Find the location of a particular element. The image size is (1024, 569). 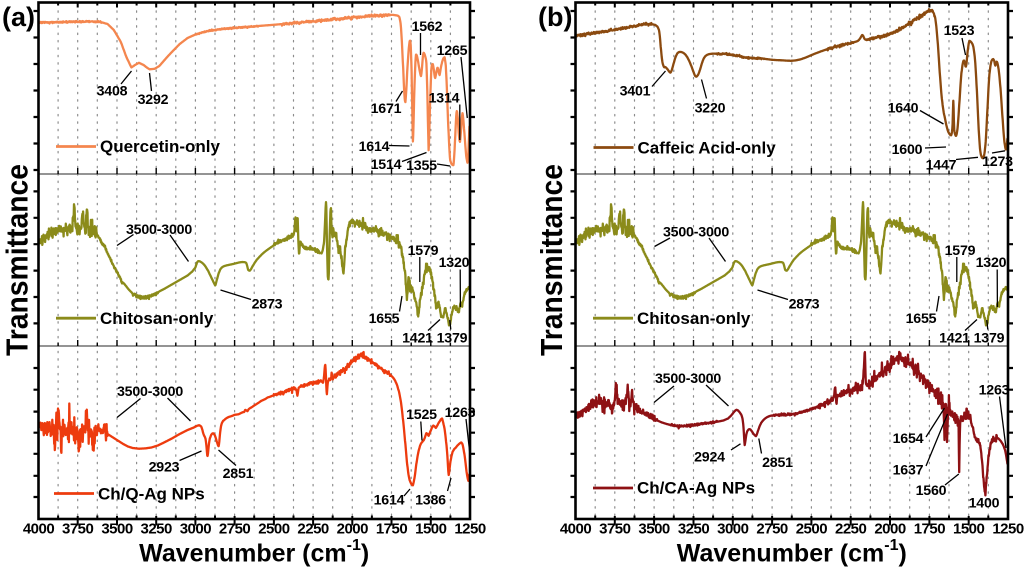

svg-text: 3408 is located at coordinates (112, 91).